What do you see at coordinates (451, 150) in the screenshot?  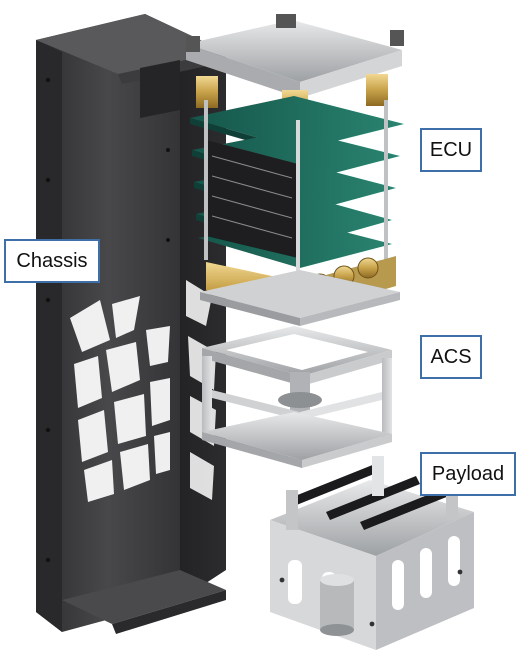 I see `ecu-label: ECU` at bounding box center [451, 150].